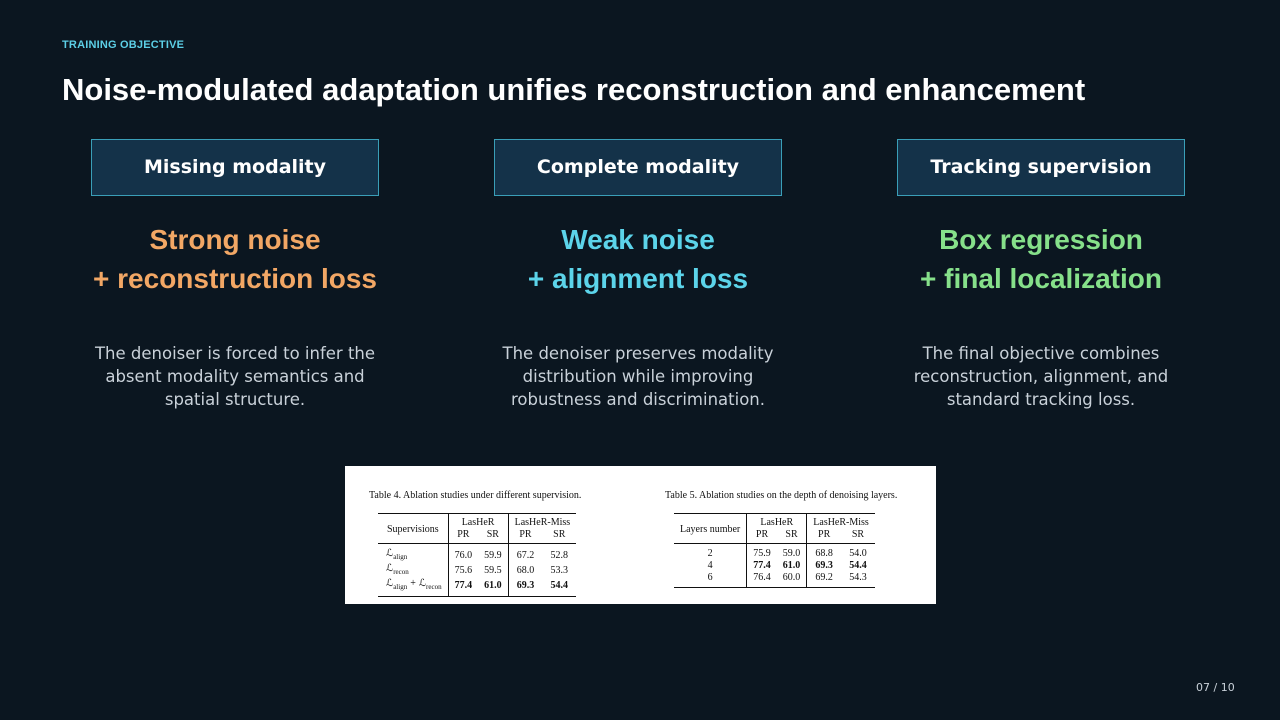 This screenshot has height=720, width=1280. I want to click on header-row: Layers number LasHeR LasHeR-Miss, so click(774, 528).